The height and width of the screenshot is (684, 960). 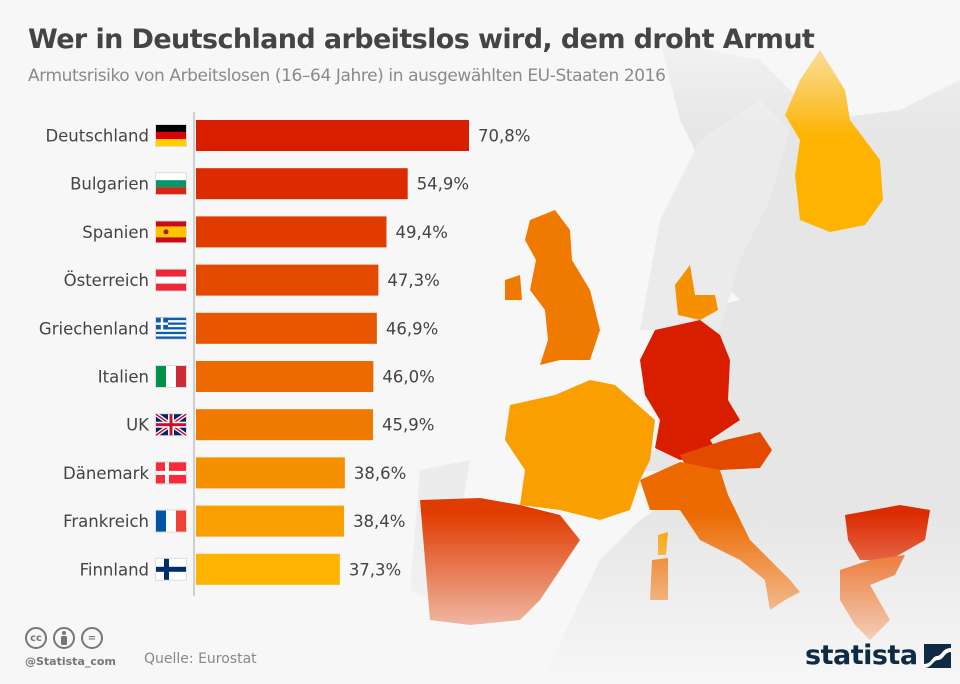 I want to click on category-label: Deutschland, so click(x=97, y=136).